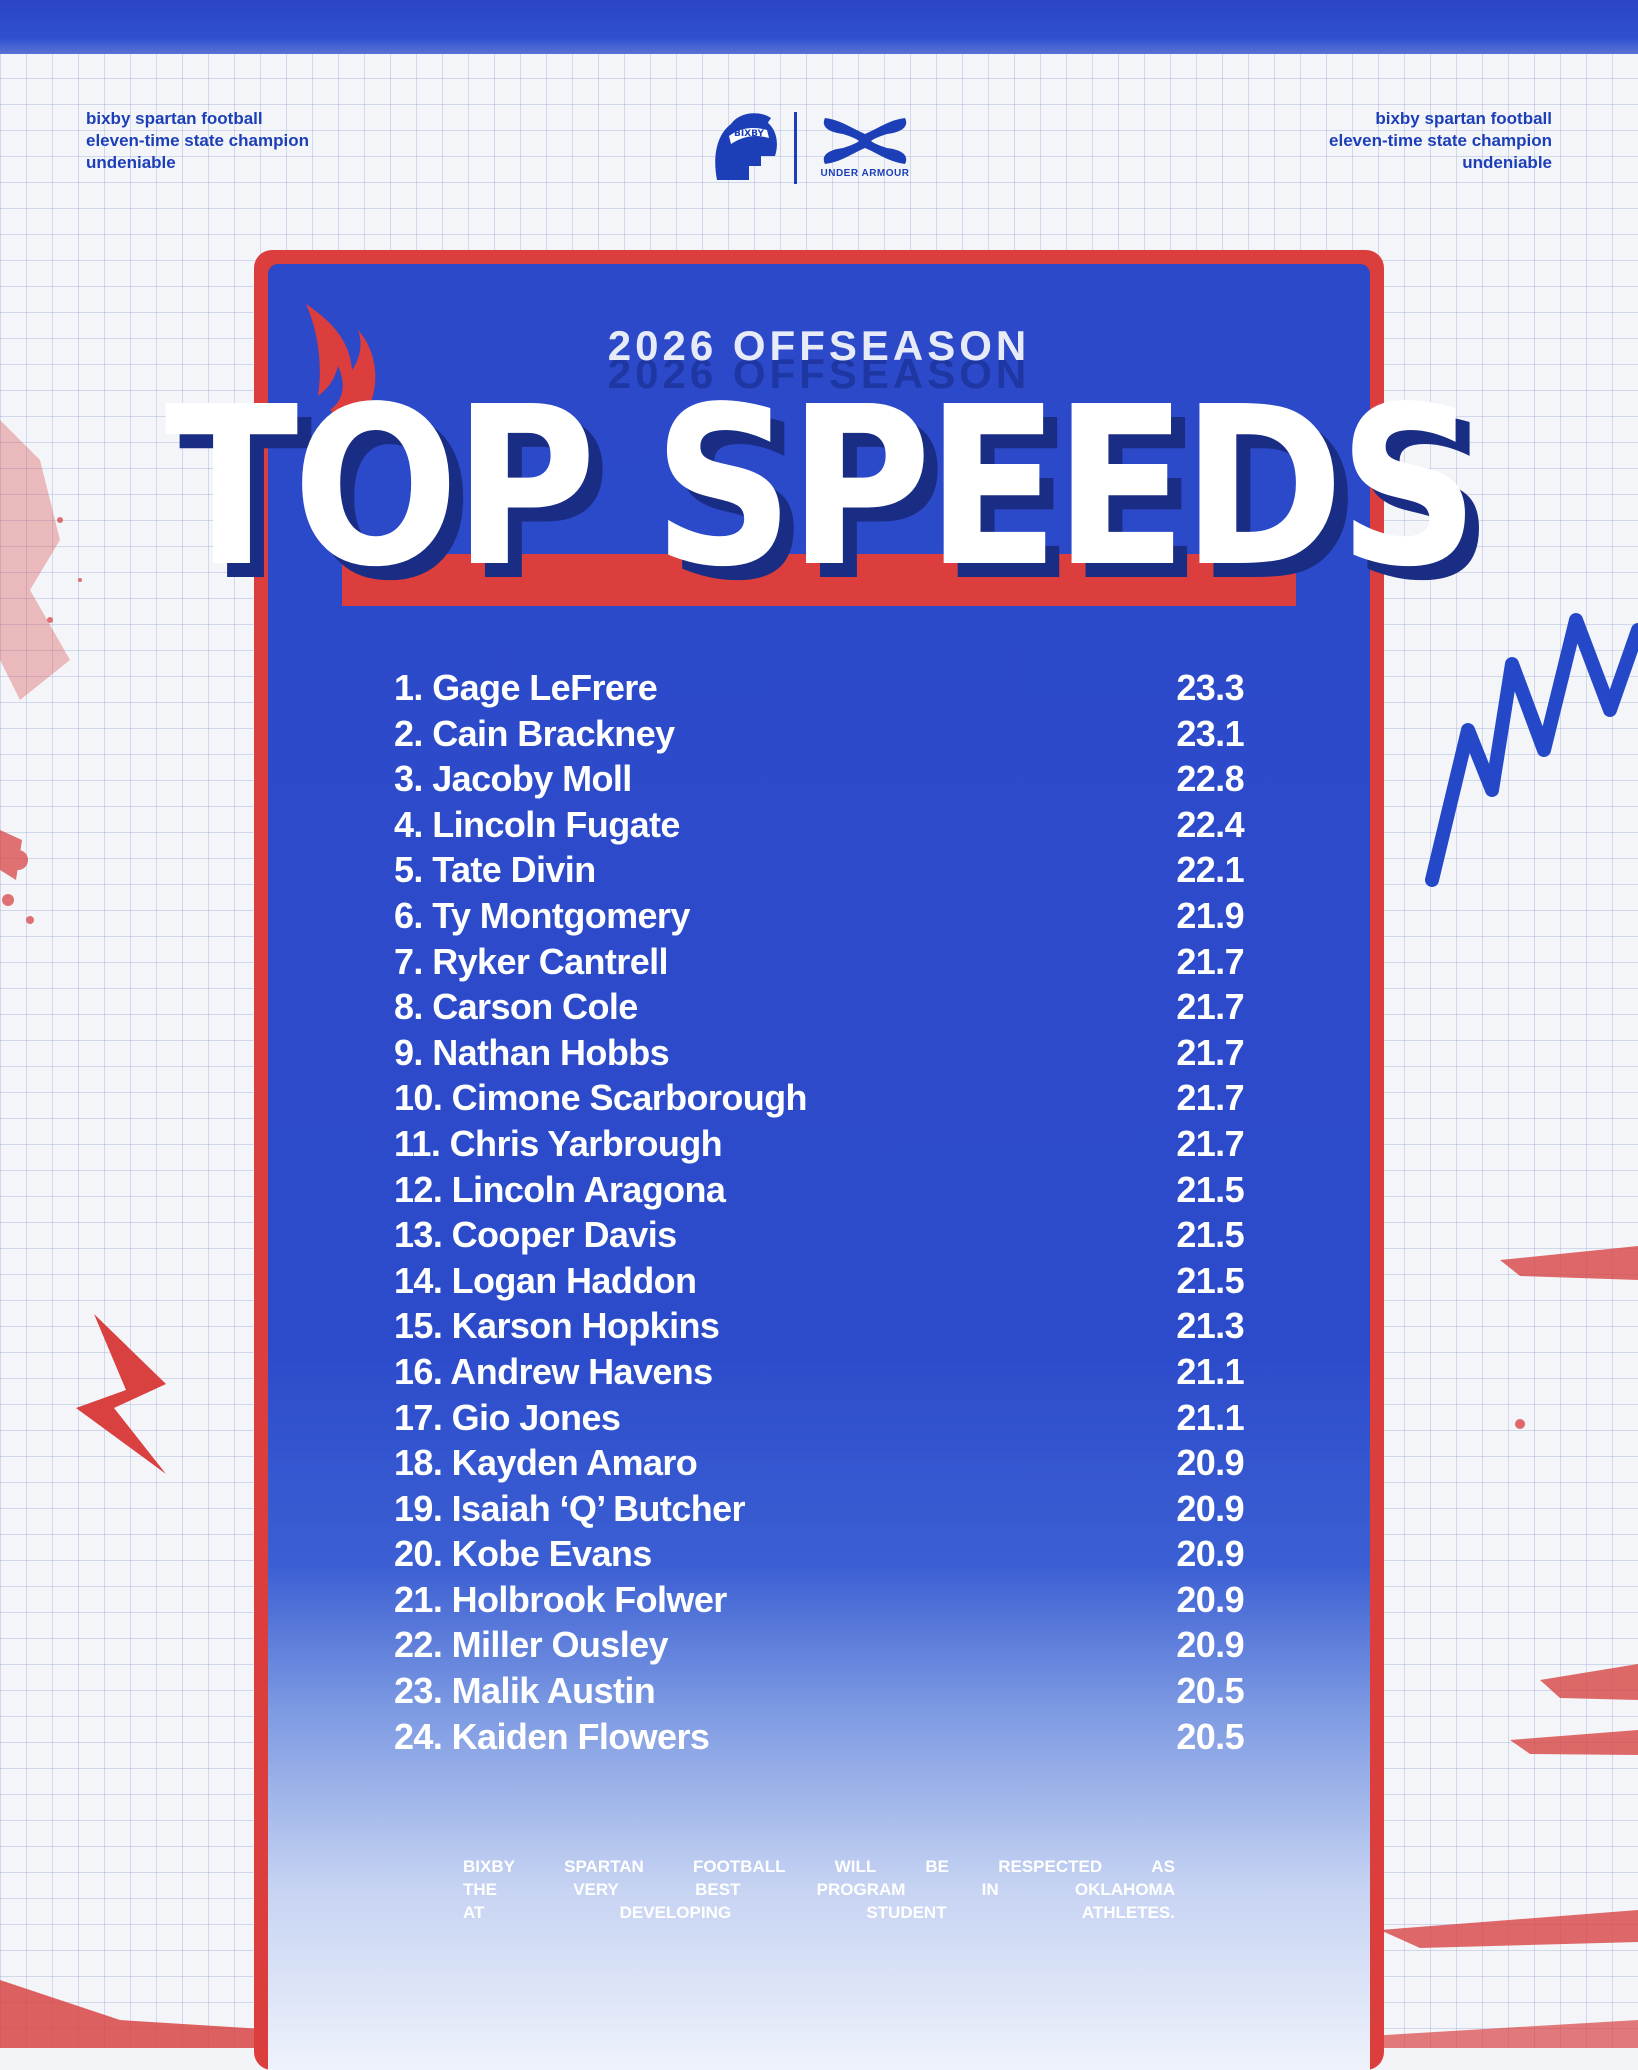 Image resolution: width=1638 pixels, height=2070 pixels. Describe the element at coordinates (1124, 1889) in the screenshot. I see `mission-word: OKLAHOMA` at that location.